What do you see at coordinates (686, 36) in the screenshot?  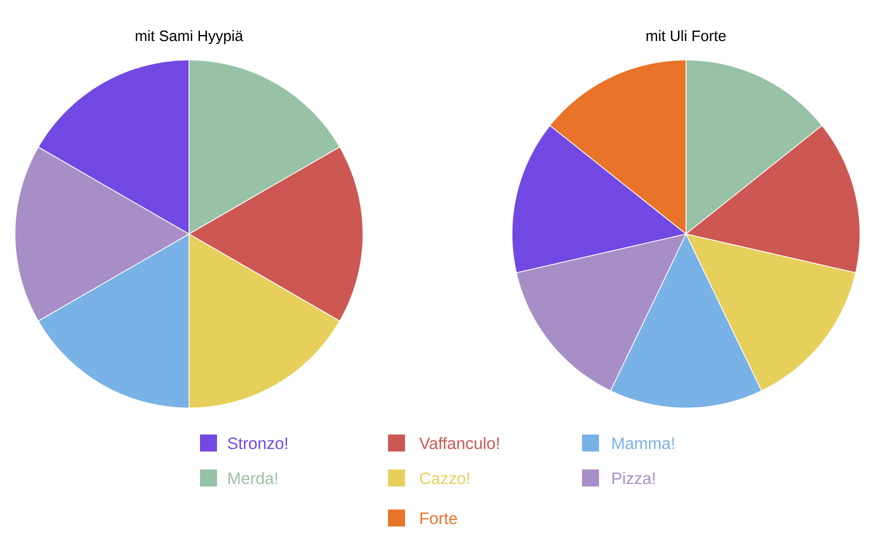 I see `slice-label: mit Uli Forte` at bounding box center [686, 36].